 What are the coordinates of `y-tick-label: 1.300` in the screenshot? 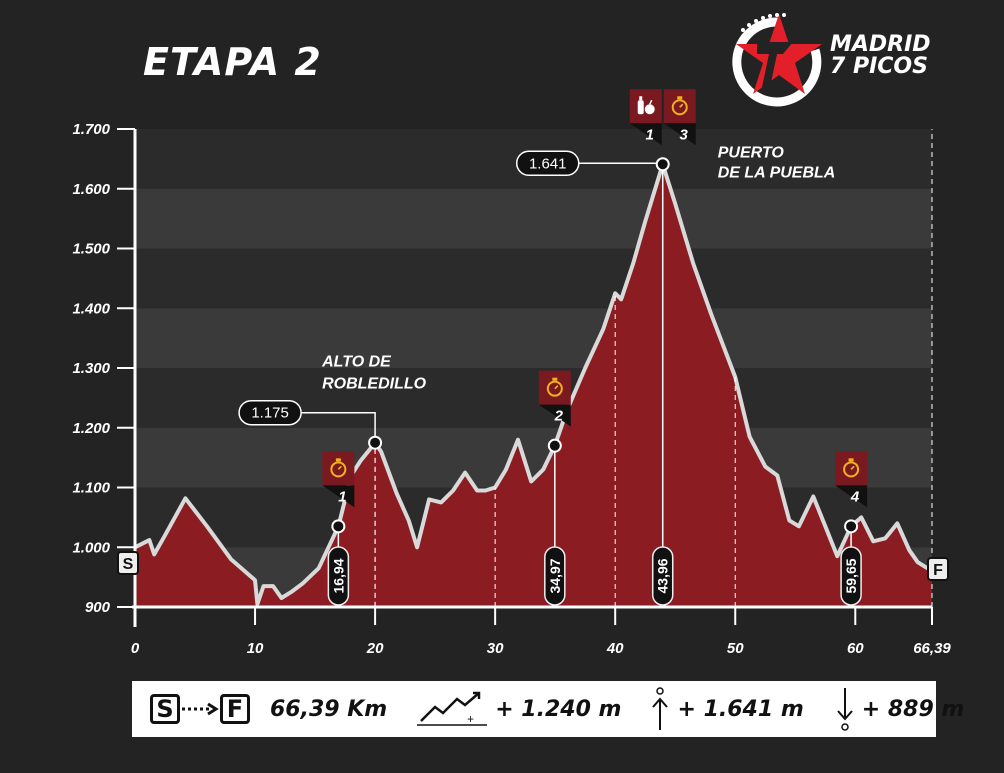 It's located at (91, 368).